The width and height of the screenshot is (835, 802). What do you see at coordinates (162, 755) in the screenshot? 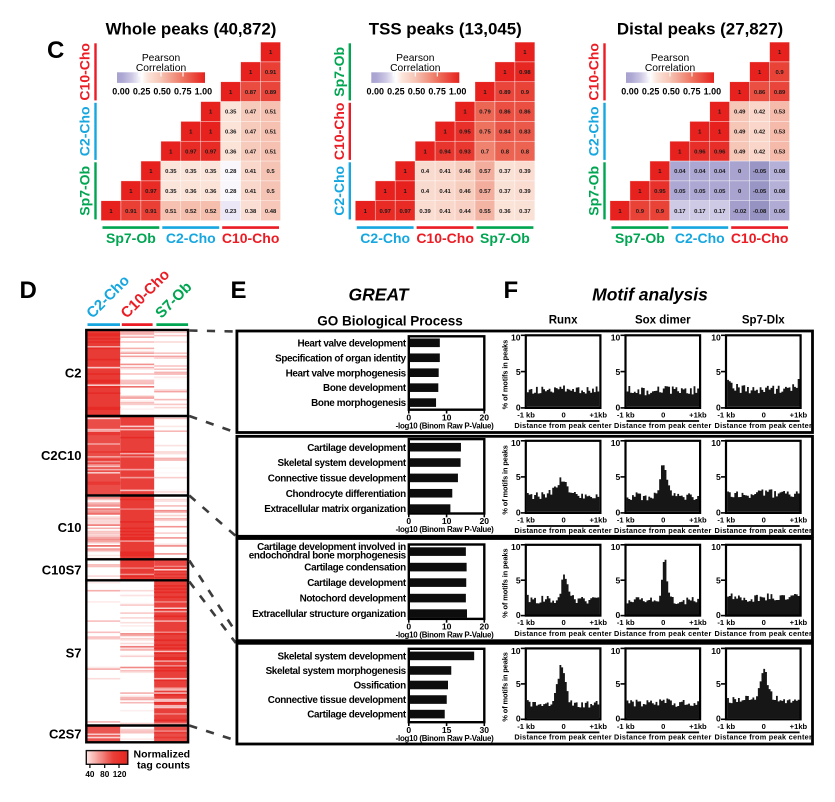
I see `svg-text: Normalized` at bounding box center [162, 755].